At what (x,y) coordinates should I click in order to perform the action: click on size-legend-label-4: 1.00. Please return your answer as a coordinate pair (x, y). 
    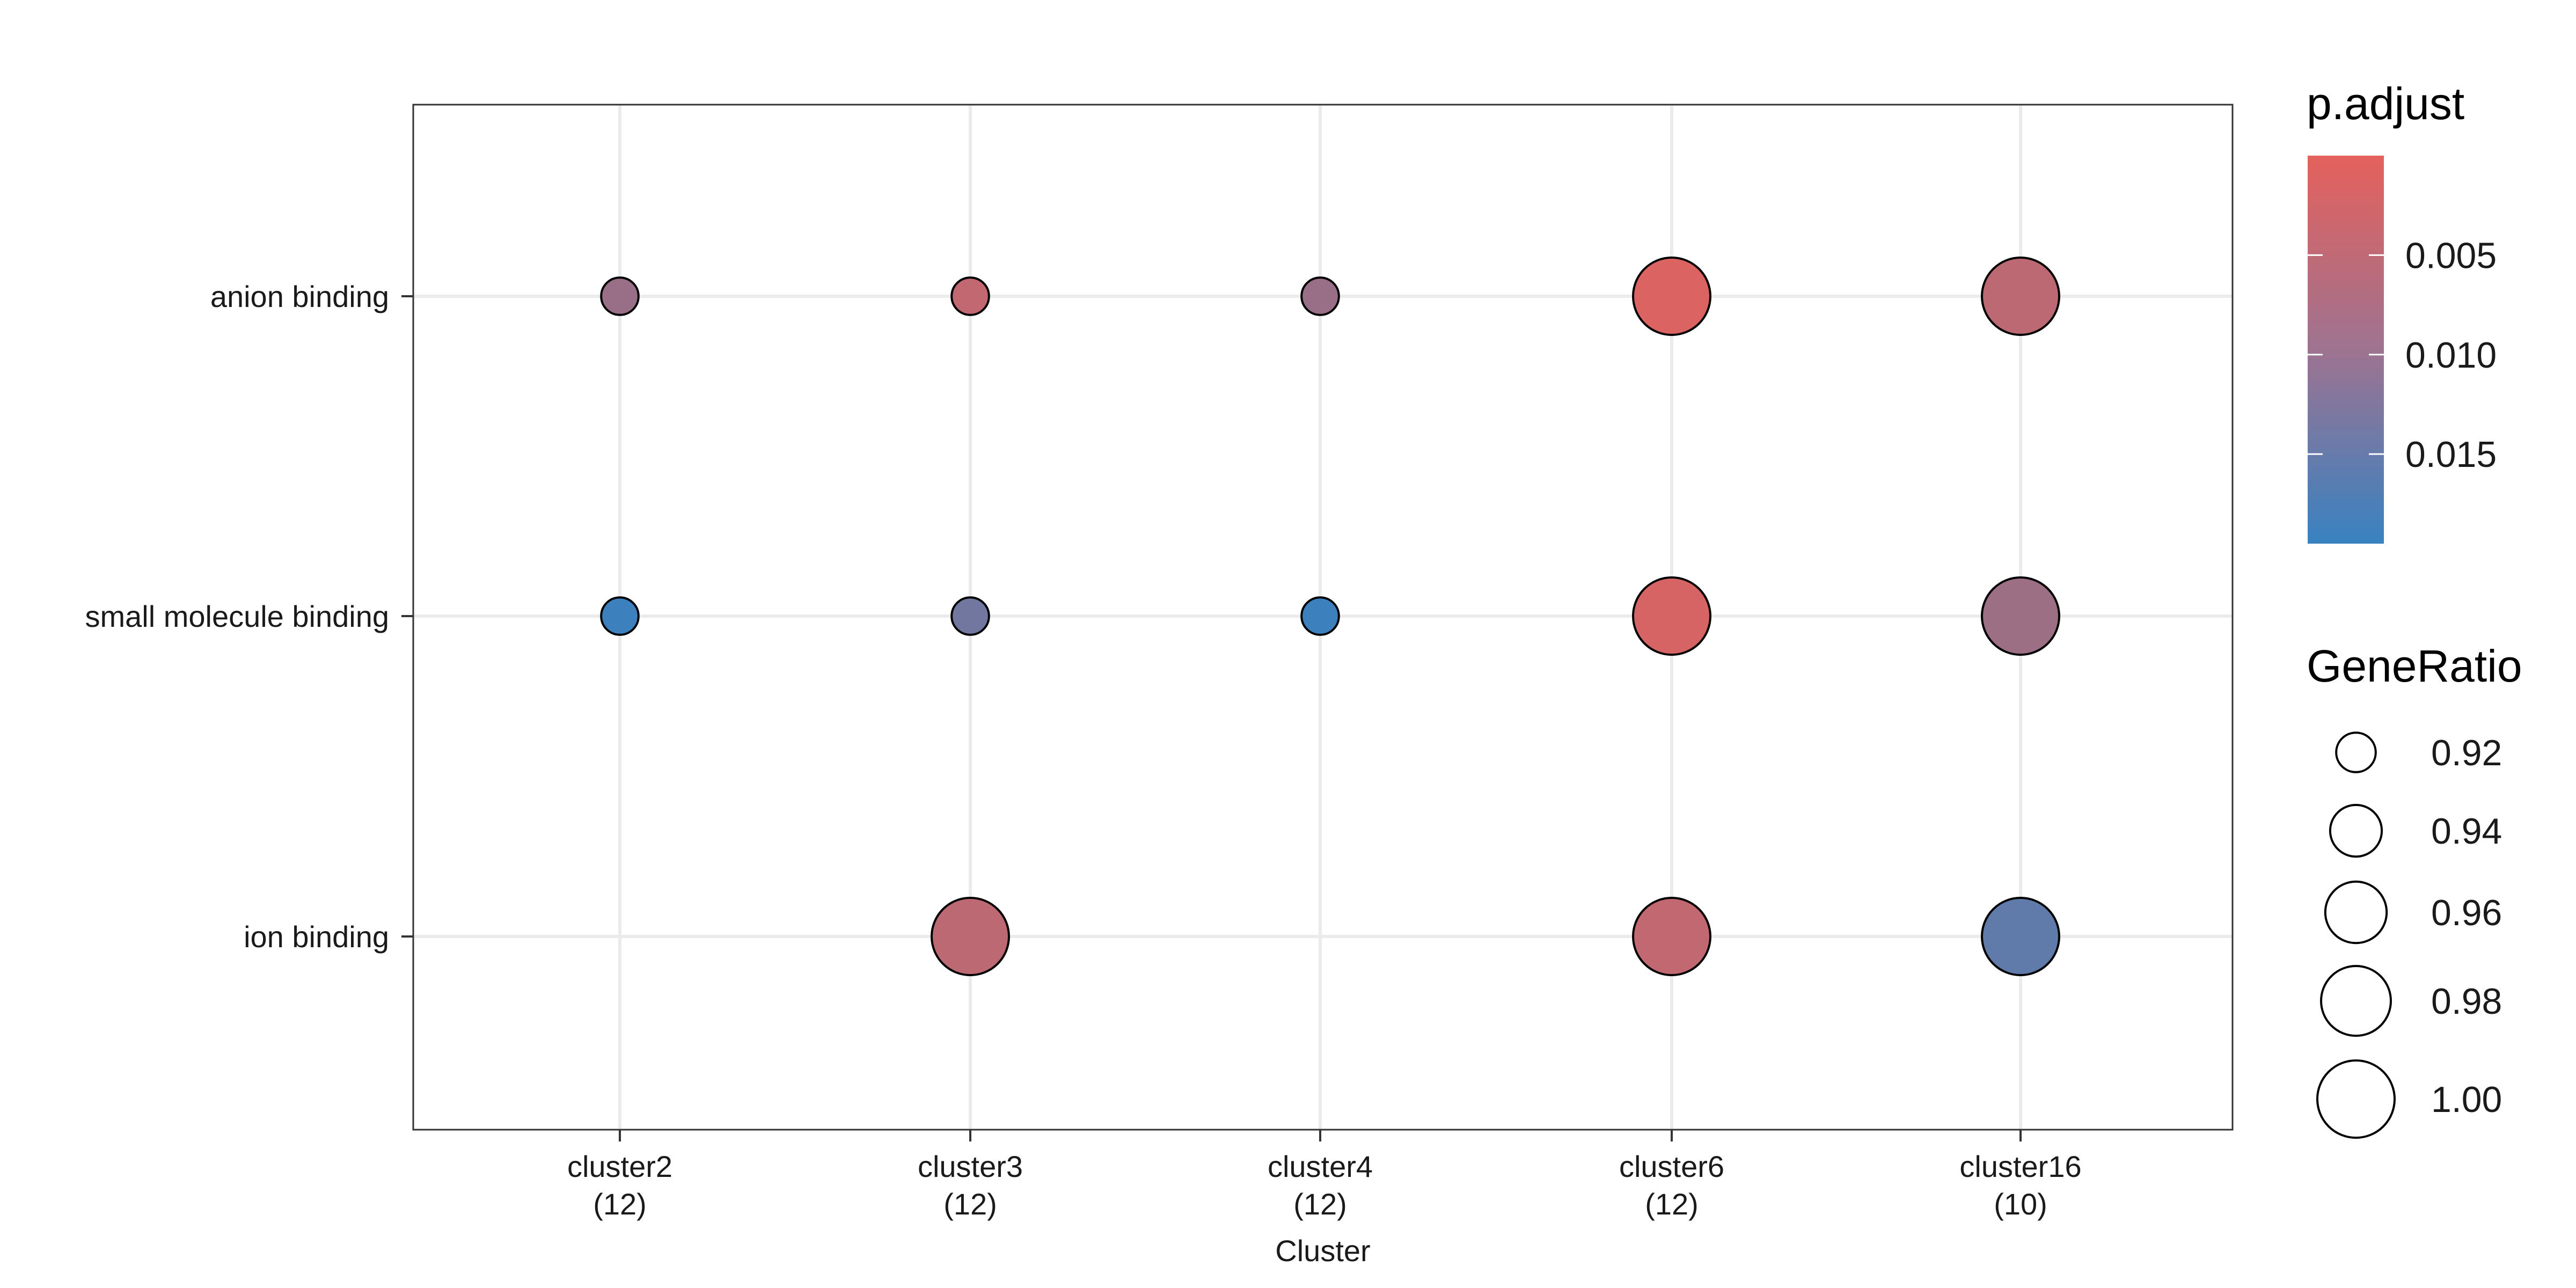
    Looking at the image, I should click on (2466, 1099).